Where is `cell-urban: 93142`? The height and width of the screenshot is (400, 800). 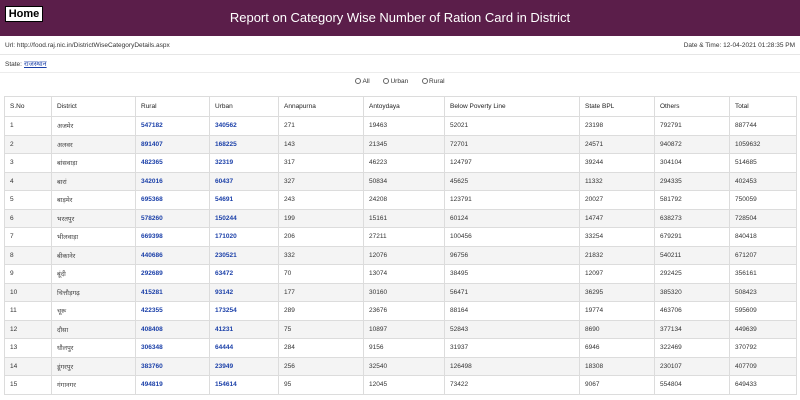
cell-urban: 93142 is located at coordinates (244, 292).